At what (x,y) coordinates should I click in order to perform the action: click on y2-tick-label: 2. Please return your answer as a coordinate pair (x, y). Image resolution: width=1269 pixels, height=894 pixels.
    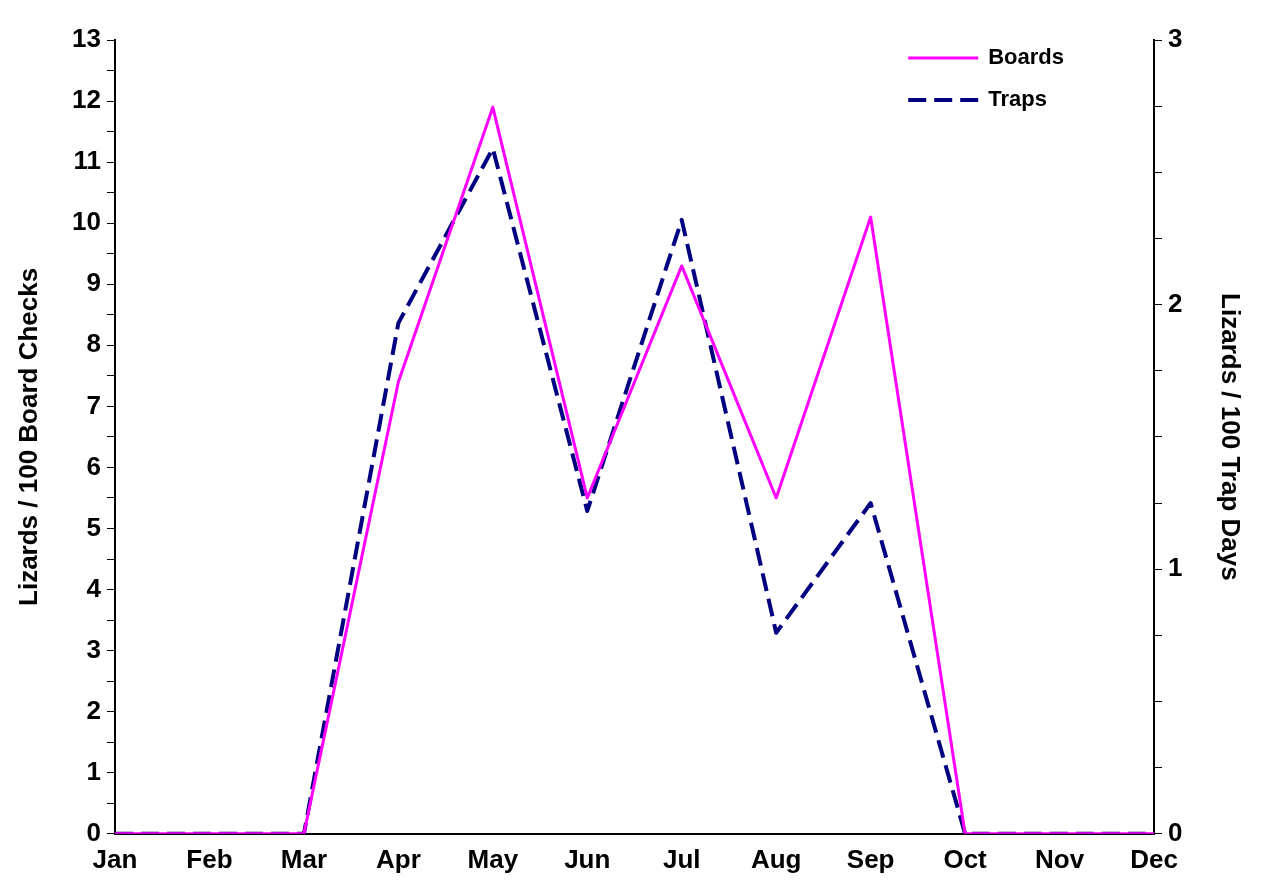
    Looking at the image, I should click on (1175, 302).